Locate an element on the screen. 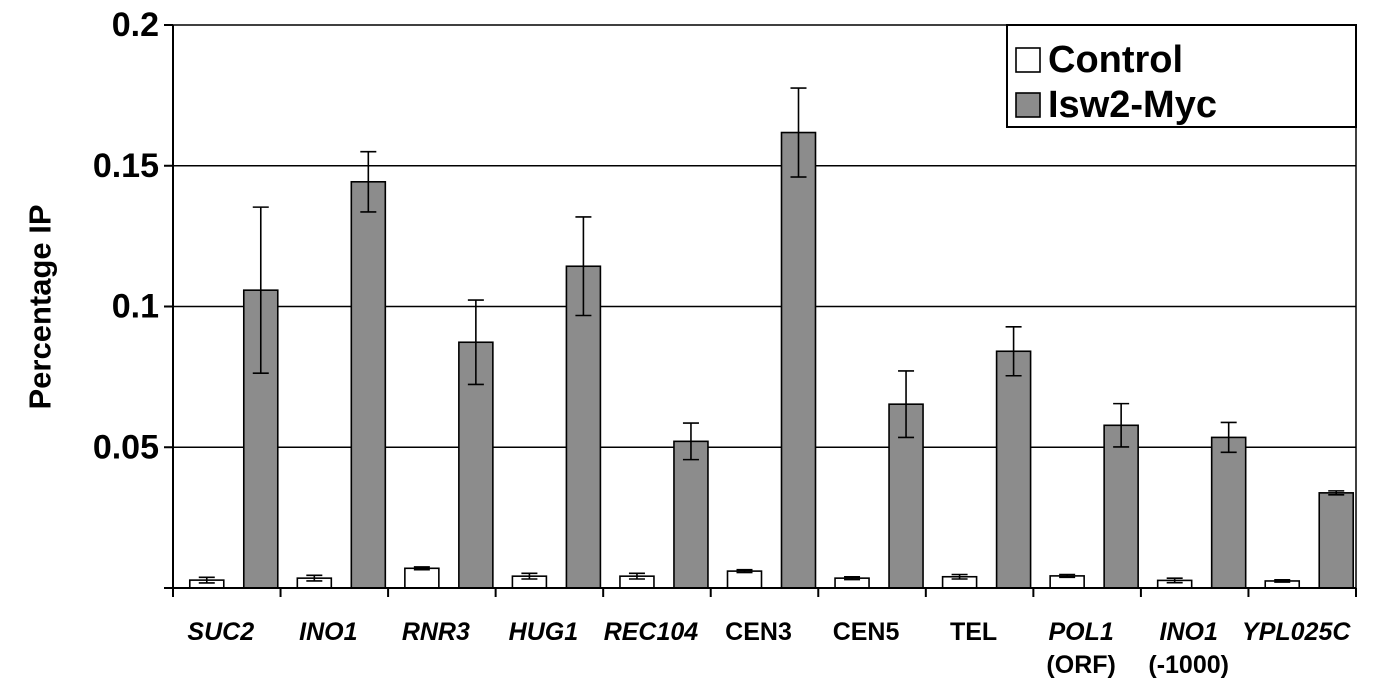  x-category-sublabel: (-1000) is located at coordinates (1188, 665).